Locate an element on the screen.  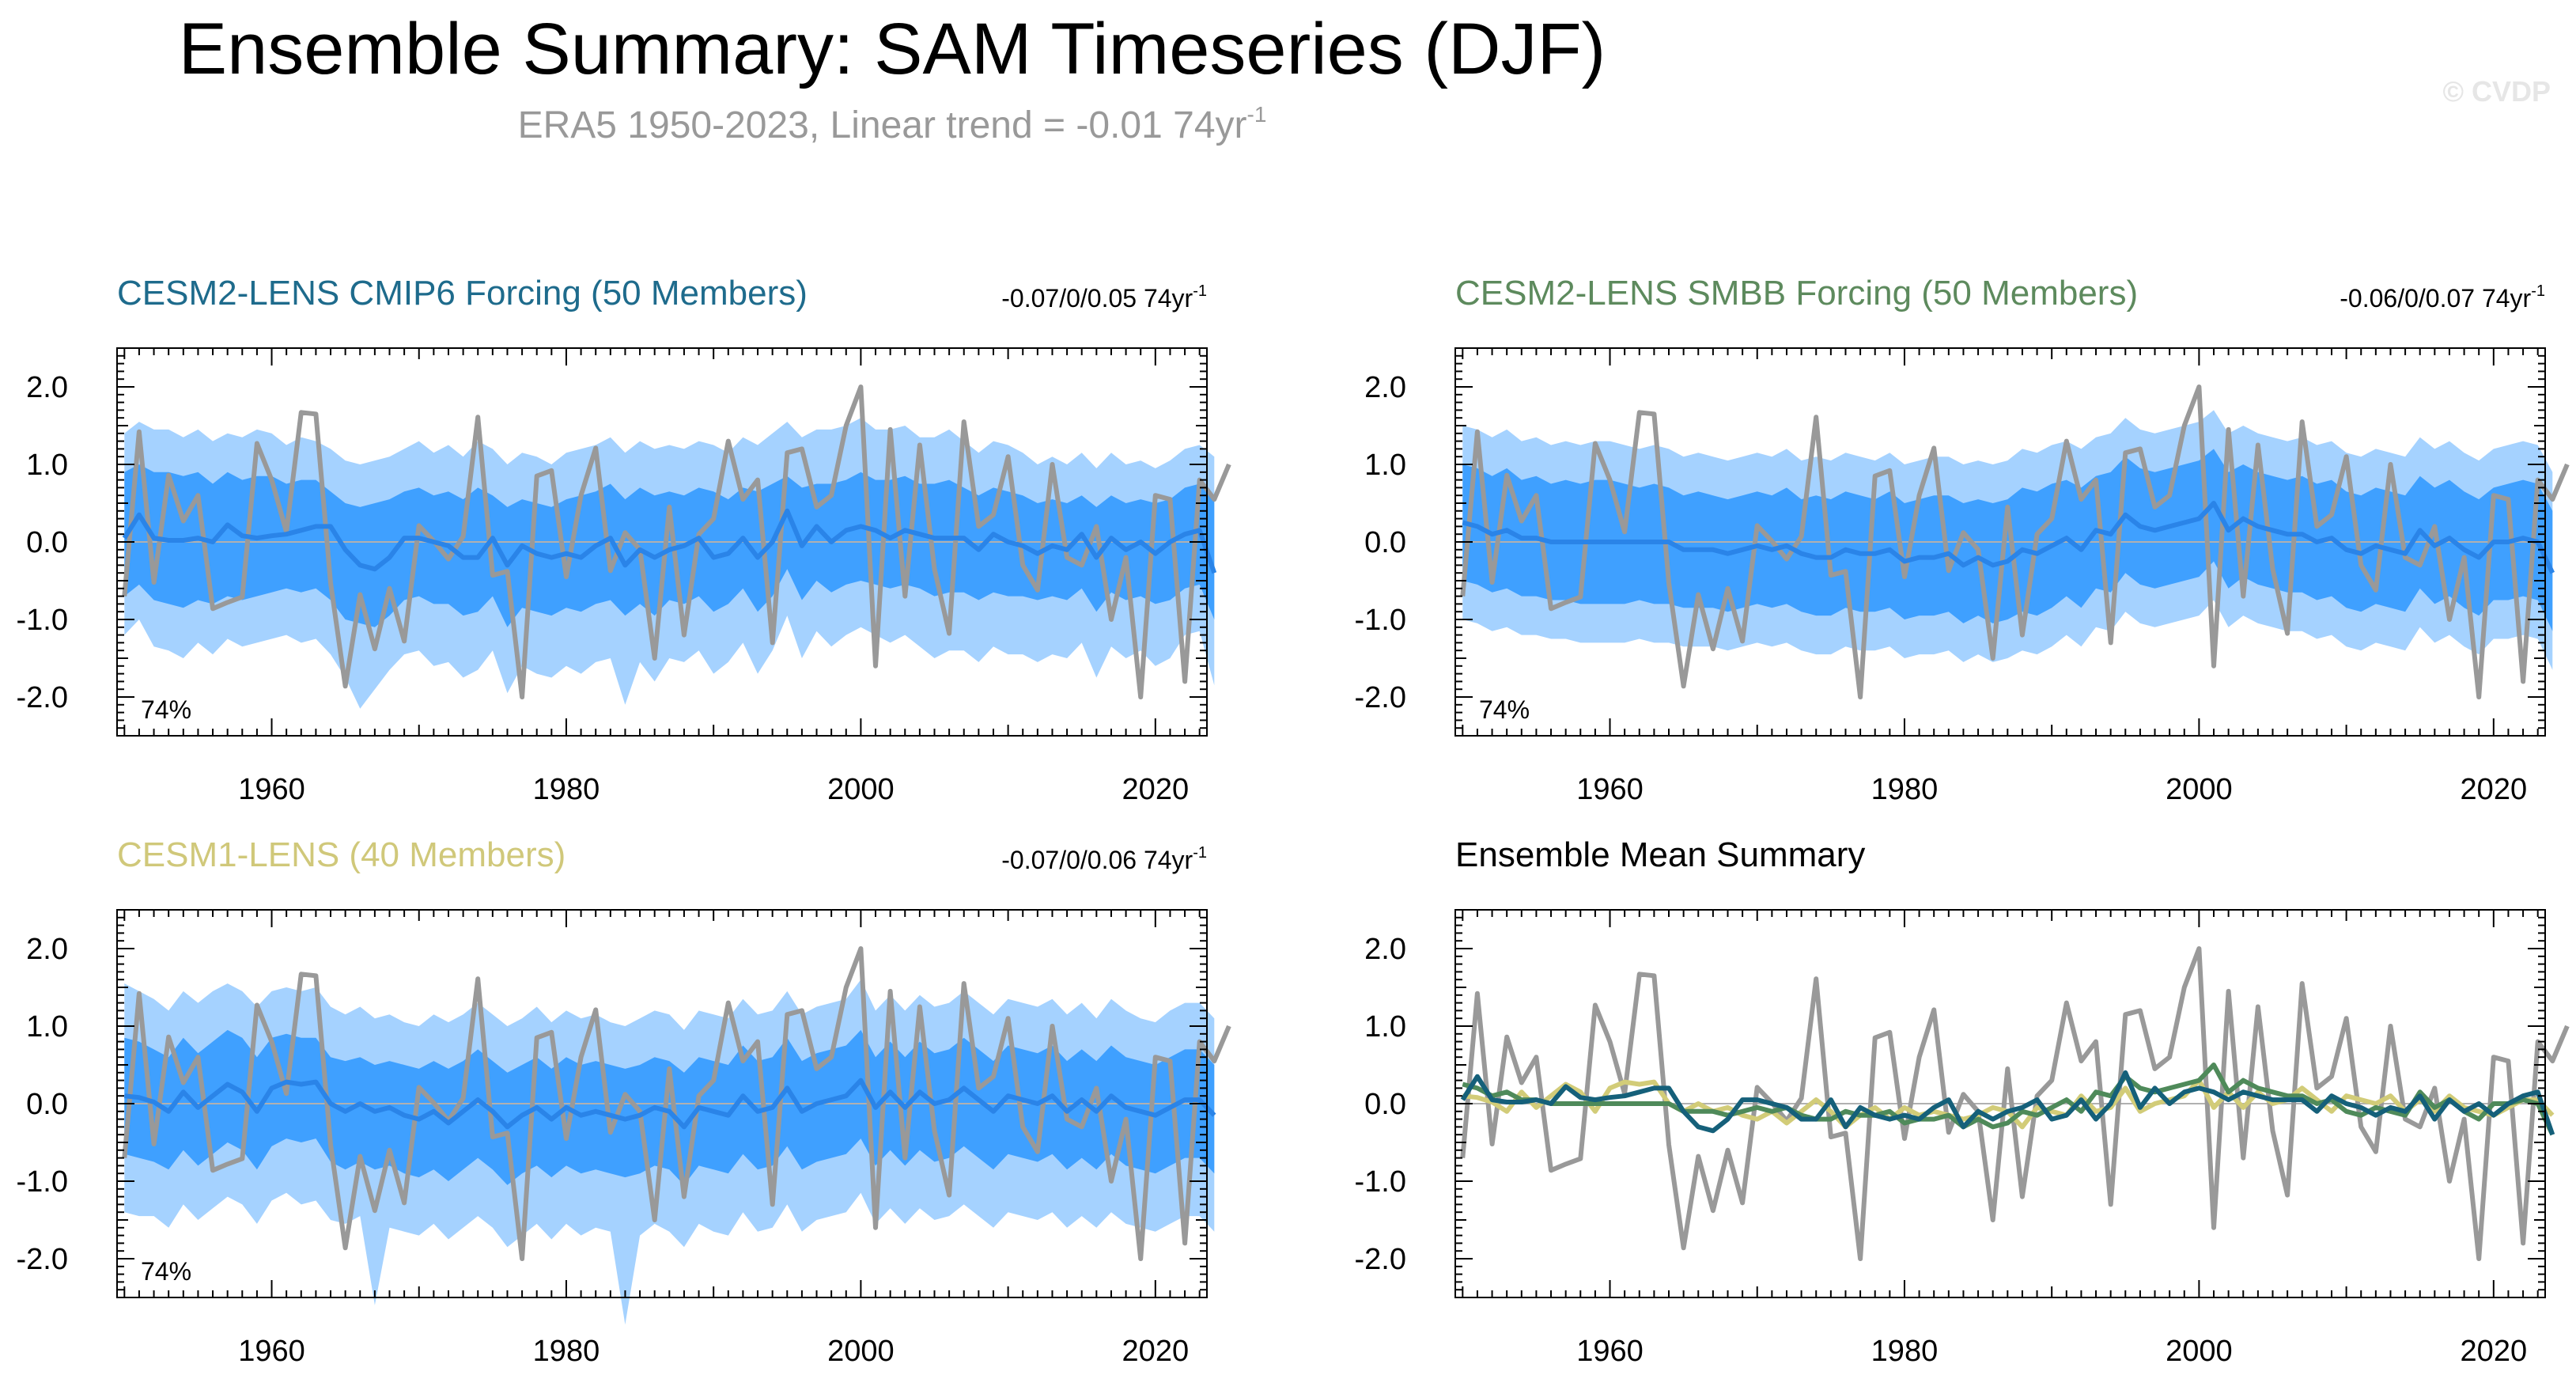
panel-title: CESM2-LENS CMIP6 Forcing (50 Members) is located at coordinates (463, 293).